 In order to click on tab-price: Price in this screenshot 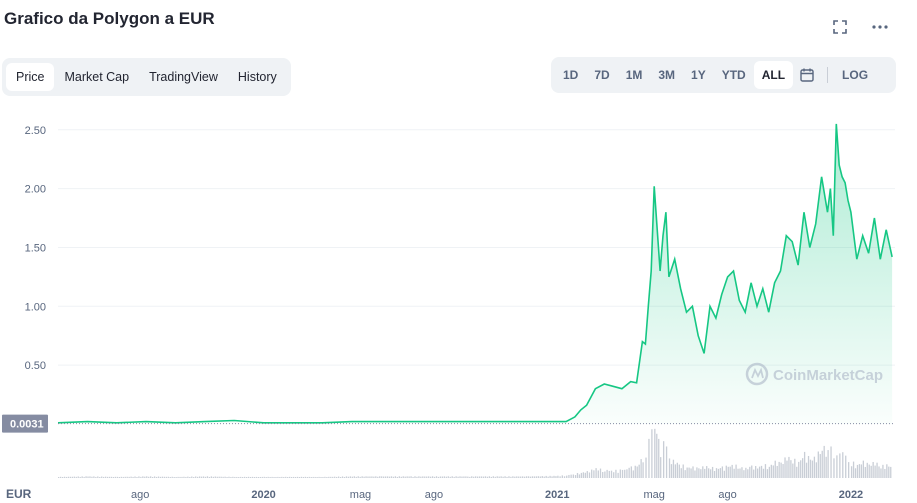, I will do `click(30, 77)`.